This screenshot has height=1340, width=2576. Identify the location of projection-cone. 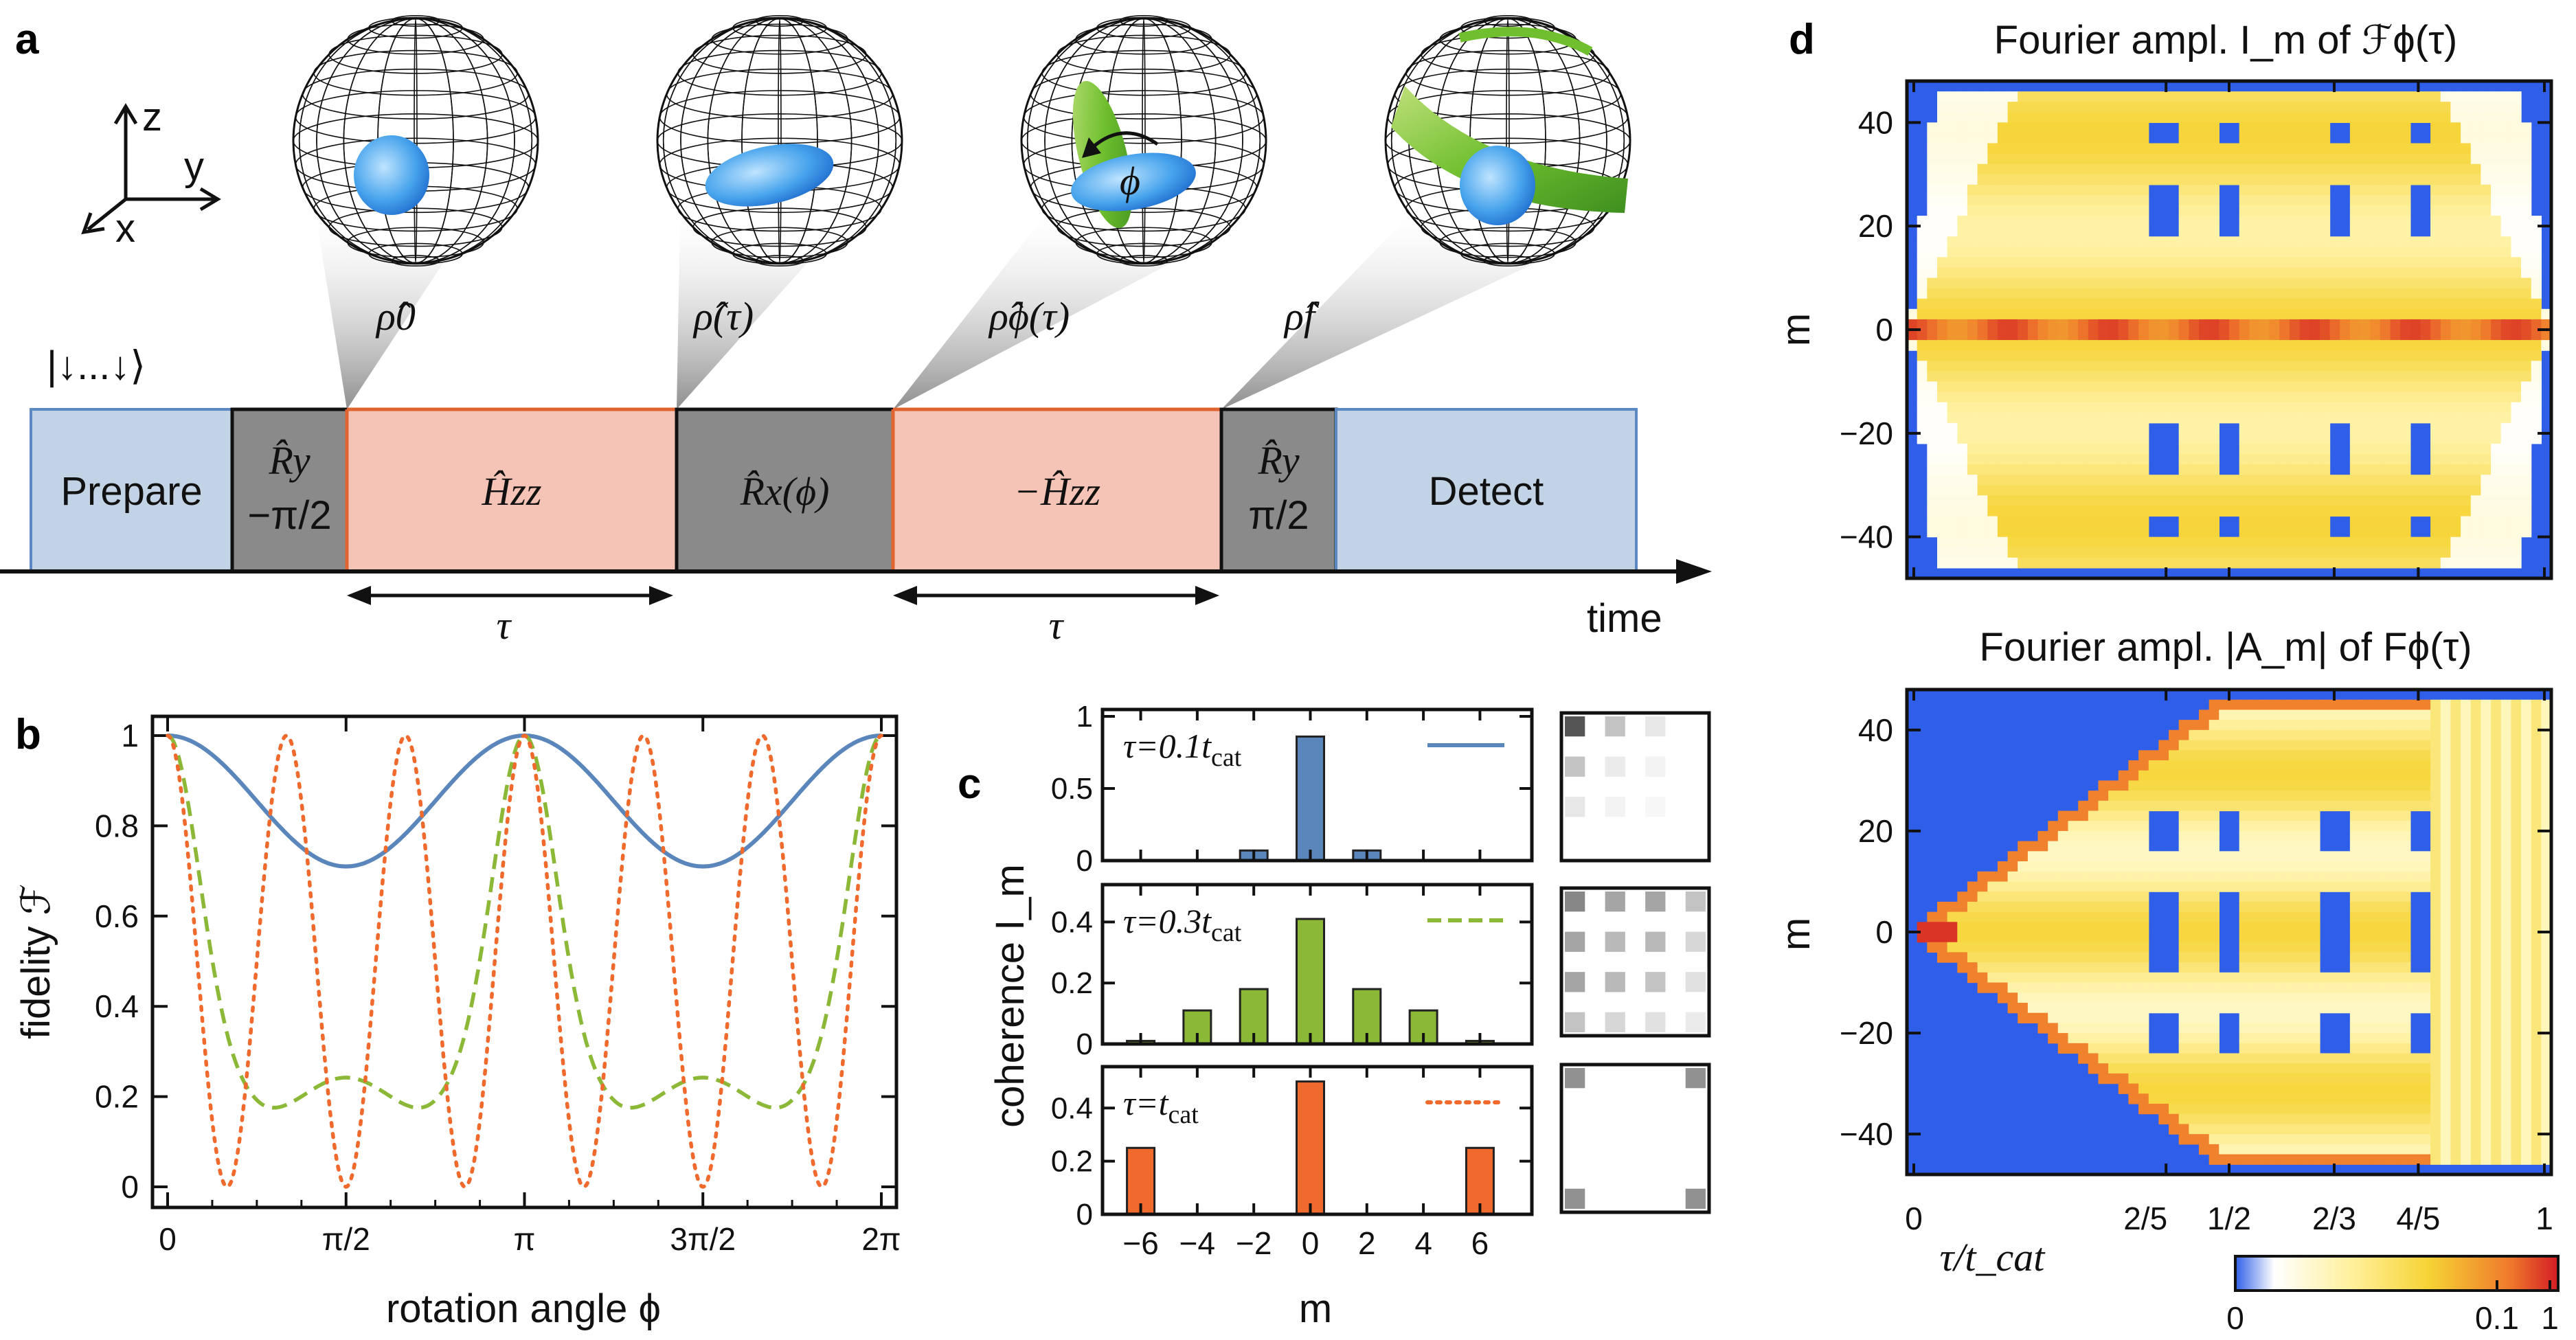
(742, 312).